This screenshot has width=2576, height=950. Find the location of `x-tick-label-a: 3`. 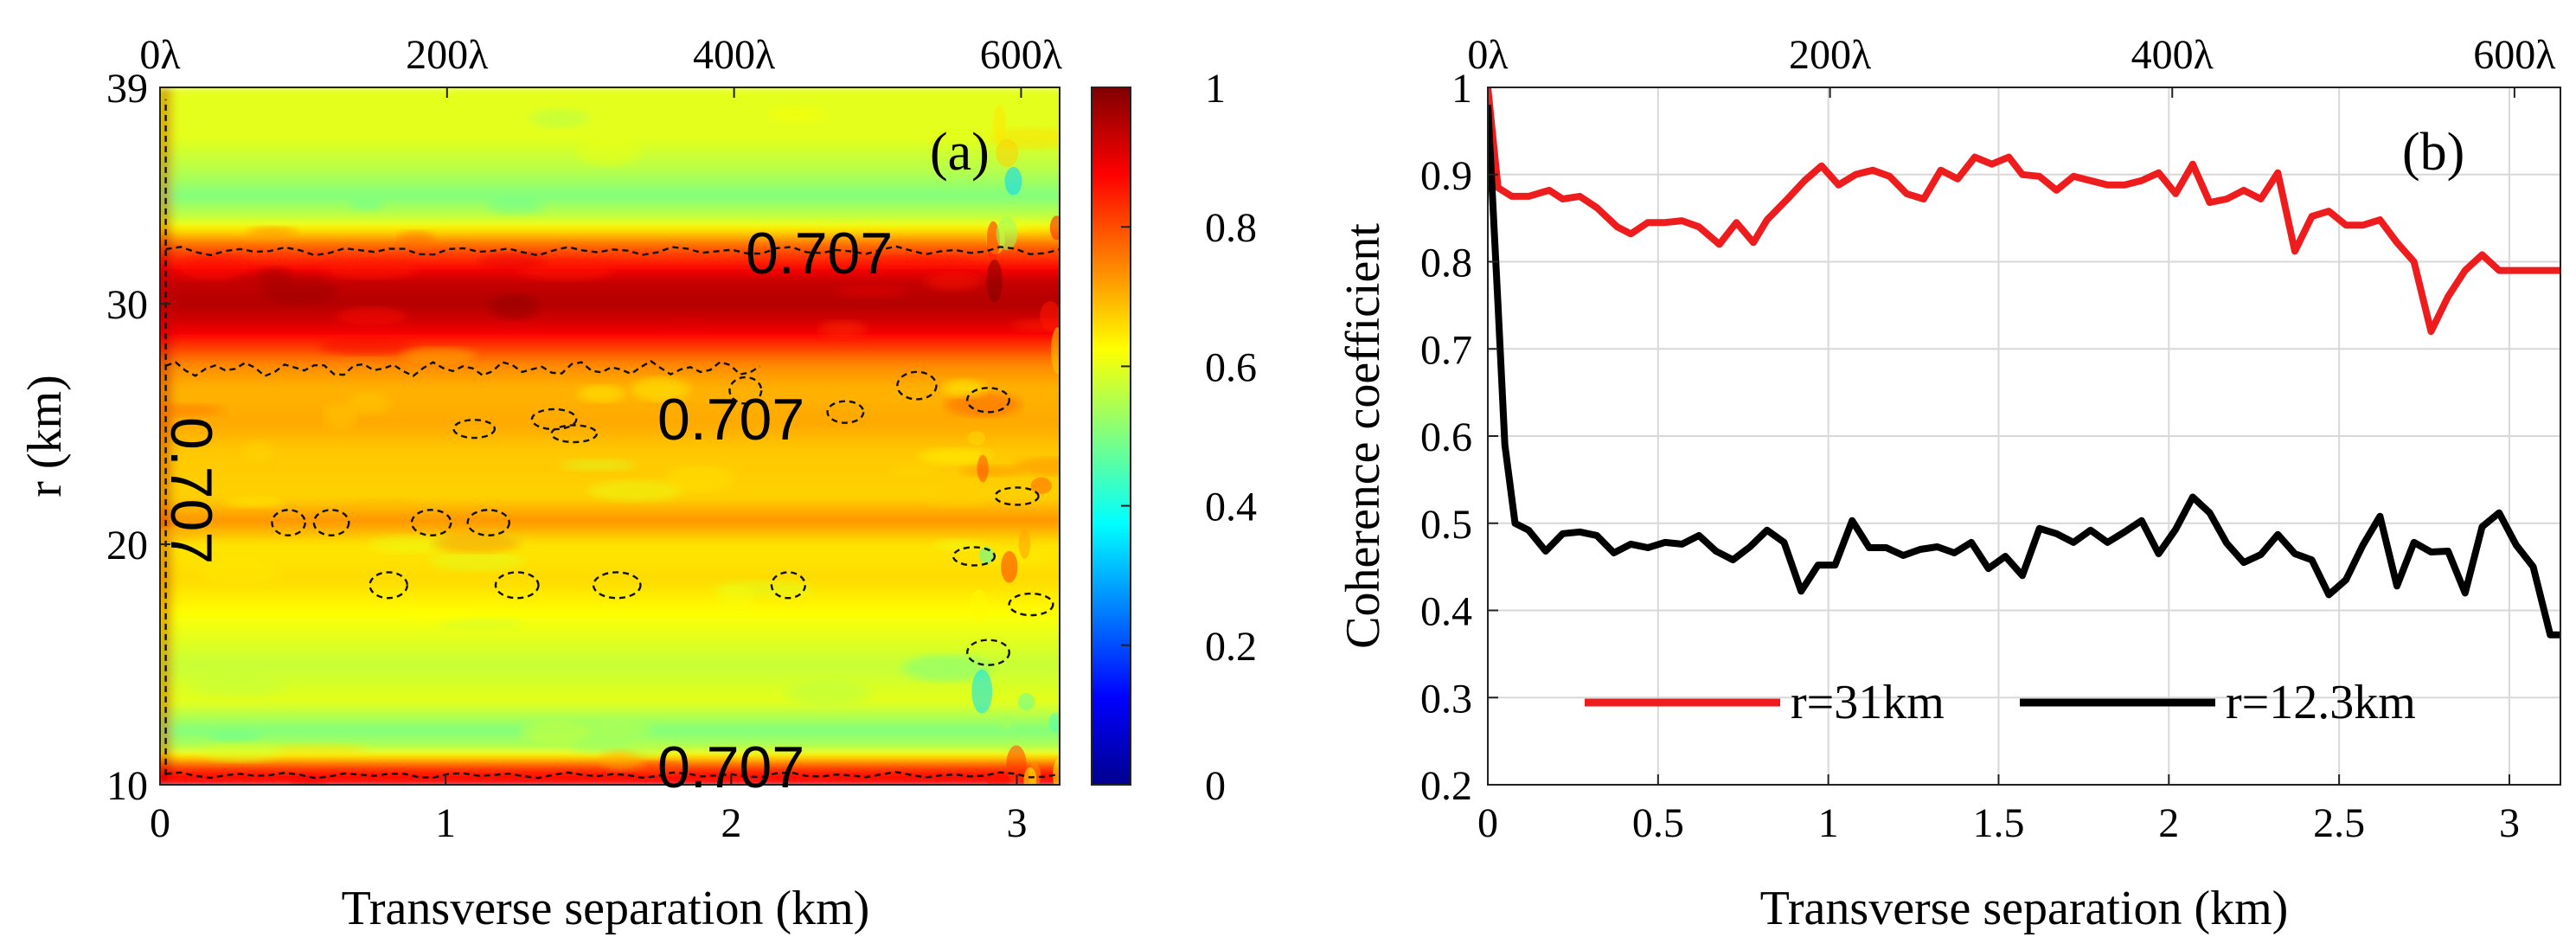

x-tick-label-a: 3 is located at coordinates (1017, 823).